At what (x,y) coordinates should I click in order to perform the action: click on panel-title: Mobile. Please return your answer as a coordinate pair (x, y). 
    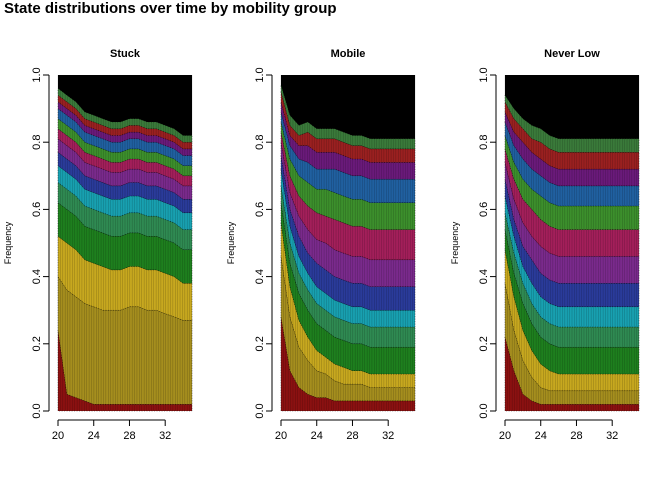
    Looking at the image, I should click on (348, 54).